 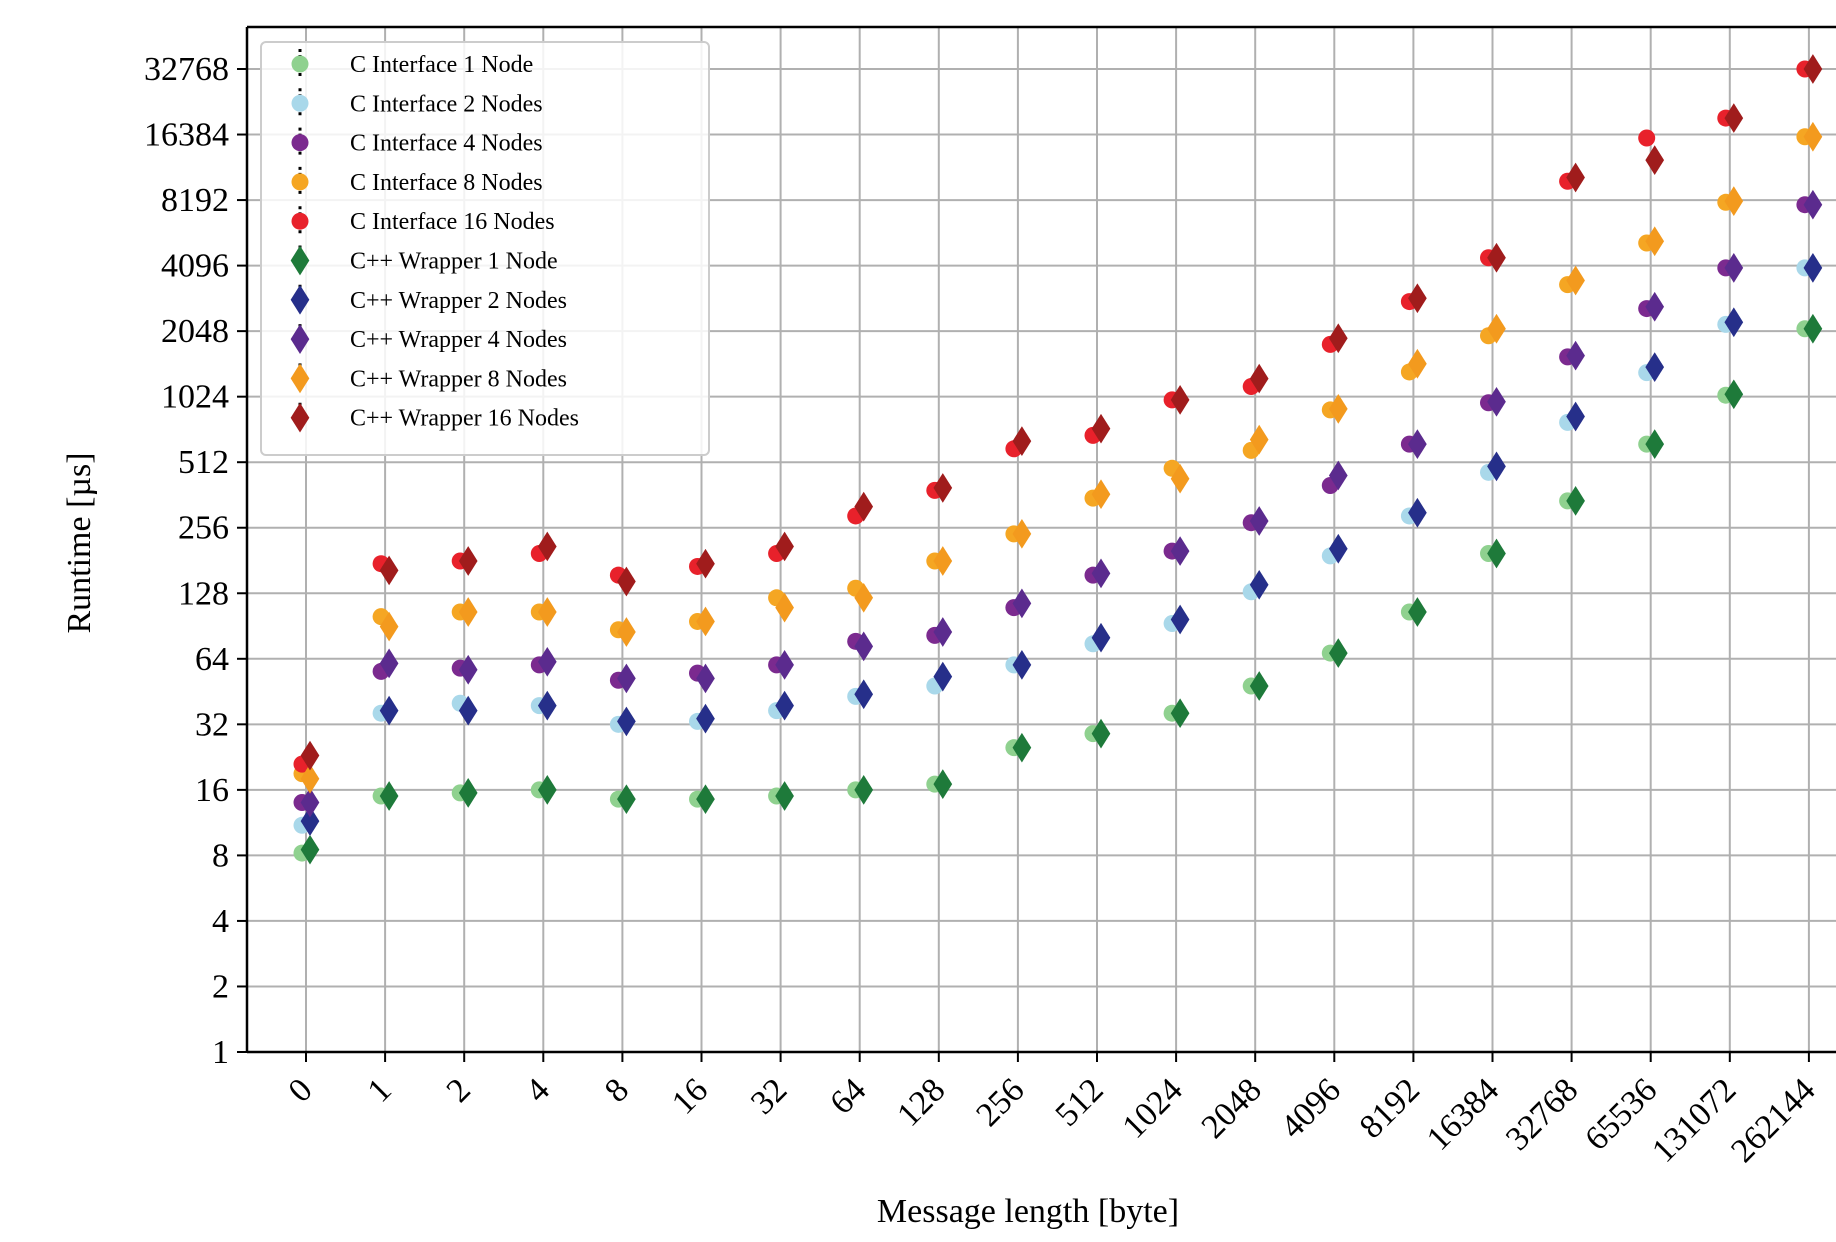 I want to click on legend-label: C++ Wrapper 4 Nodes, so click(x=458, y=340).